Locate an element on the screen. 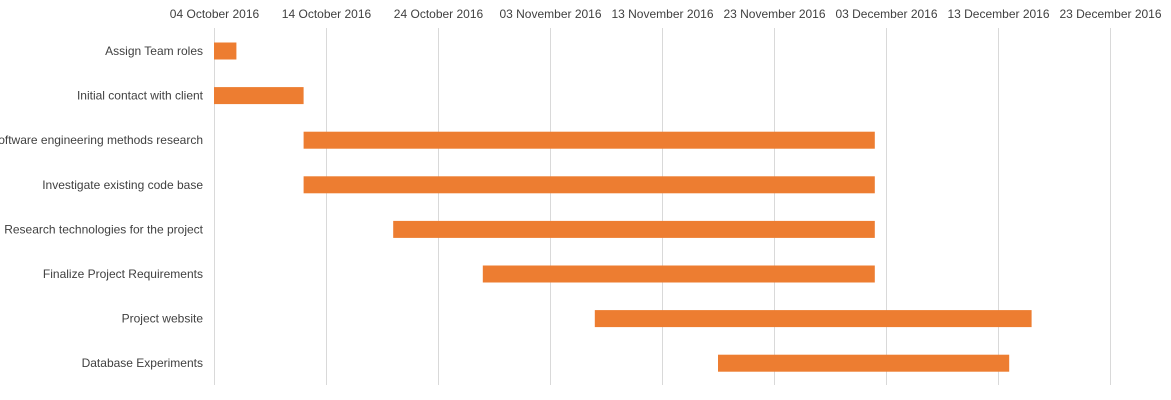 The height and width of the screenshot is (400, 1171). x-tick-label: 13 November 2016 is located at coordinates (662, 14).